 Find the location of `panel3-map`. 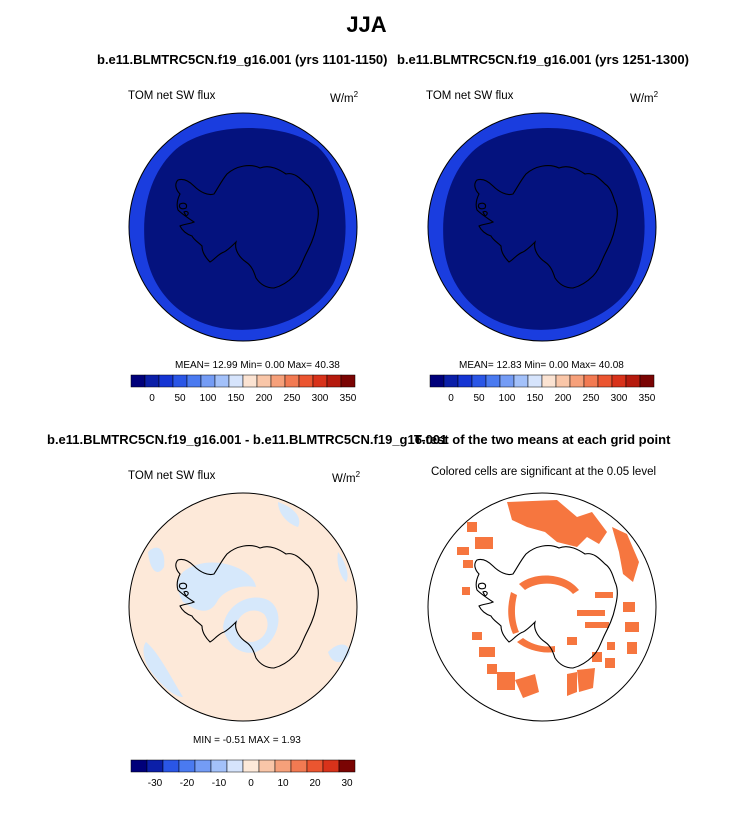

panel3-map is located at coordinates (243, 607).